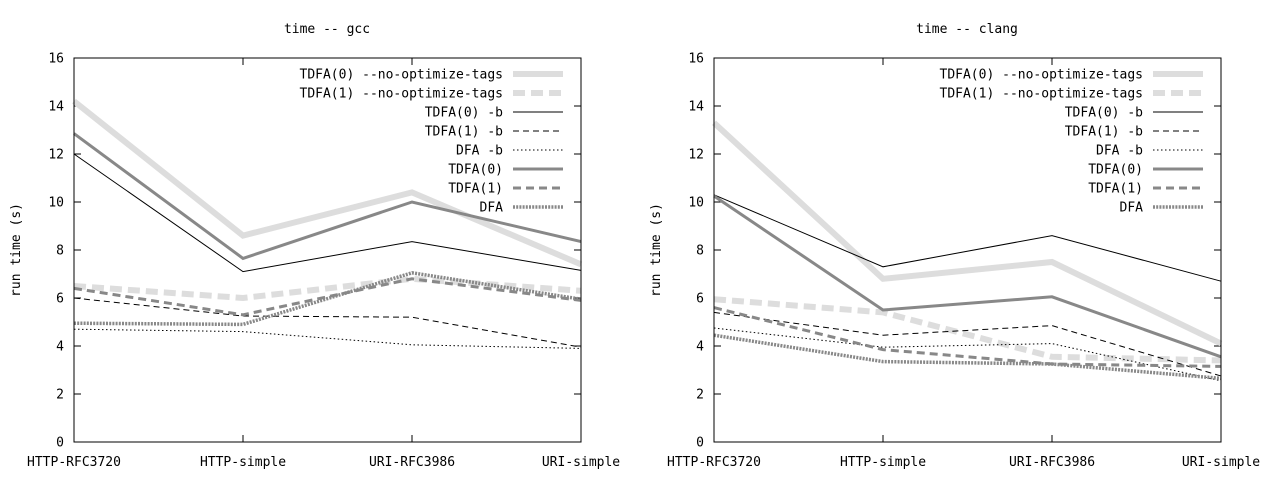 This screenshot has width=1280, height=480. I want to click on chart-title: time -- gcc, so click(327, 29).